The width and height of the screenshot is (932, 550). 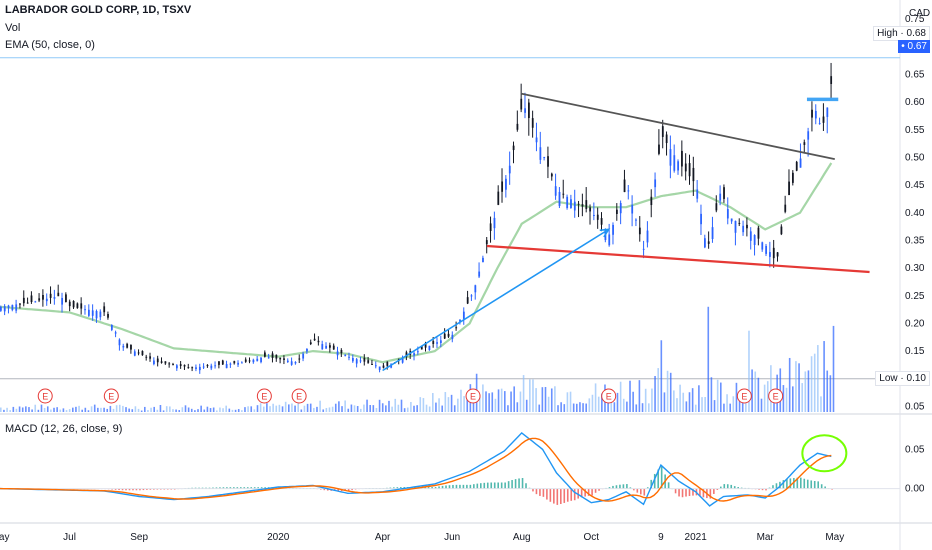 I want to click on earnings-marker-letter: E, so click(x=111, y=397).